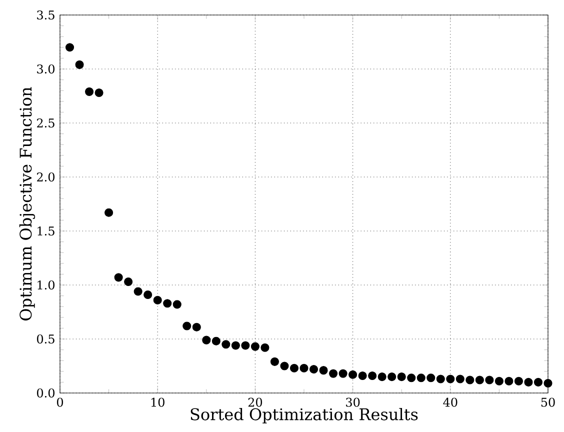 This screenshot has width=564, height=432. I want to click on x-tick-label: 30, so click(353, 402).